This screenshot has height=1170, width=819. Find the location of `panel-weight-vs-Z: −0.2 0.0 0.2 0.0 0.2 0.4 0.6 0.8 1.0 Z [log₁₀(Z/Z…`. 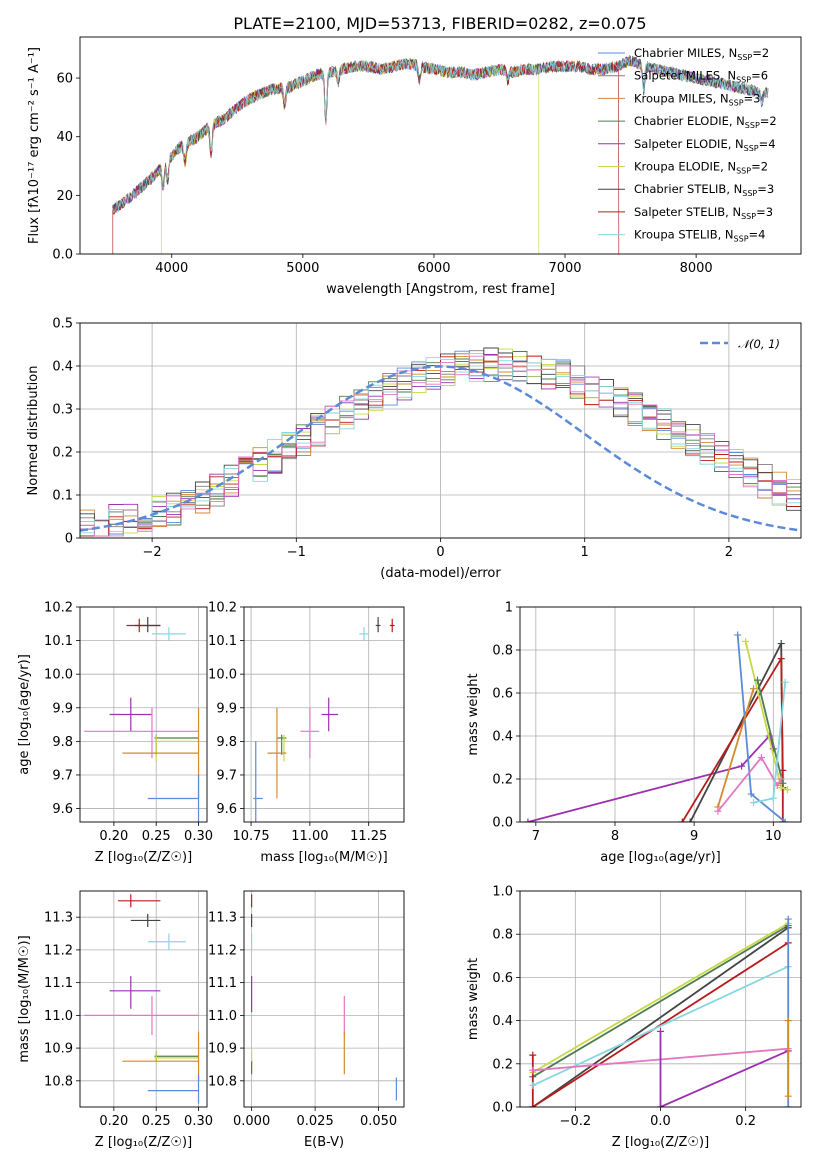

panel-weight-vs-Z: −0.2 0.0 0.2 0.0 0.2 0.4 0.6 0.8 1.0 Z [log₁₀(Z/Z… is located at coordinates (634, 1017).